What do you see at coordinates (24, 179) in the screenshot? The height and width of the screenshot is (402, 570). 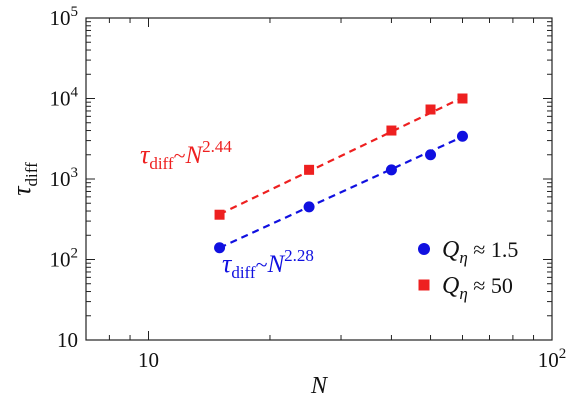 I see `y-axis-label: τdiff` at bounding box center [24, 179].